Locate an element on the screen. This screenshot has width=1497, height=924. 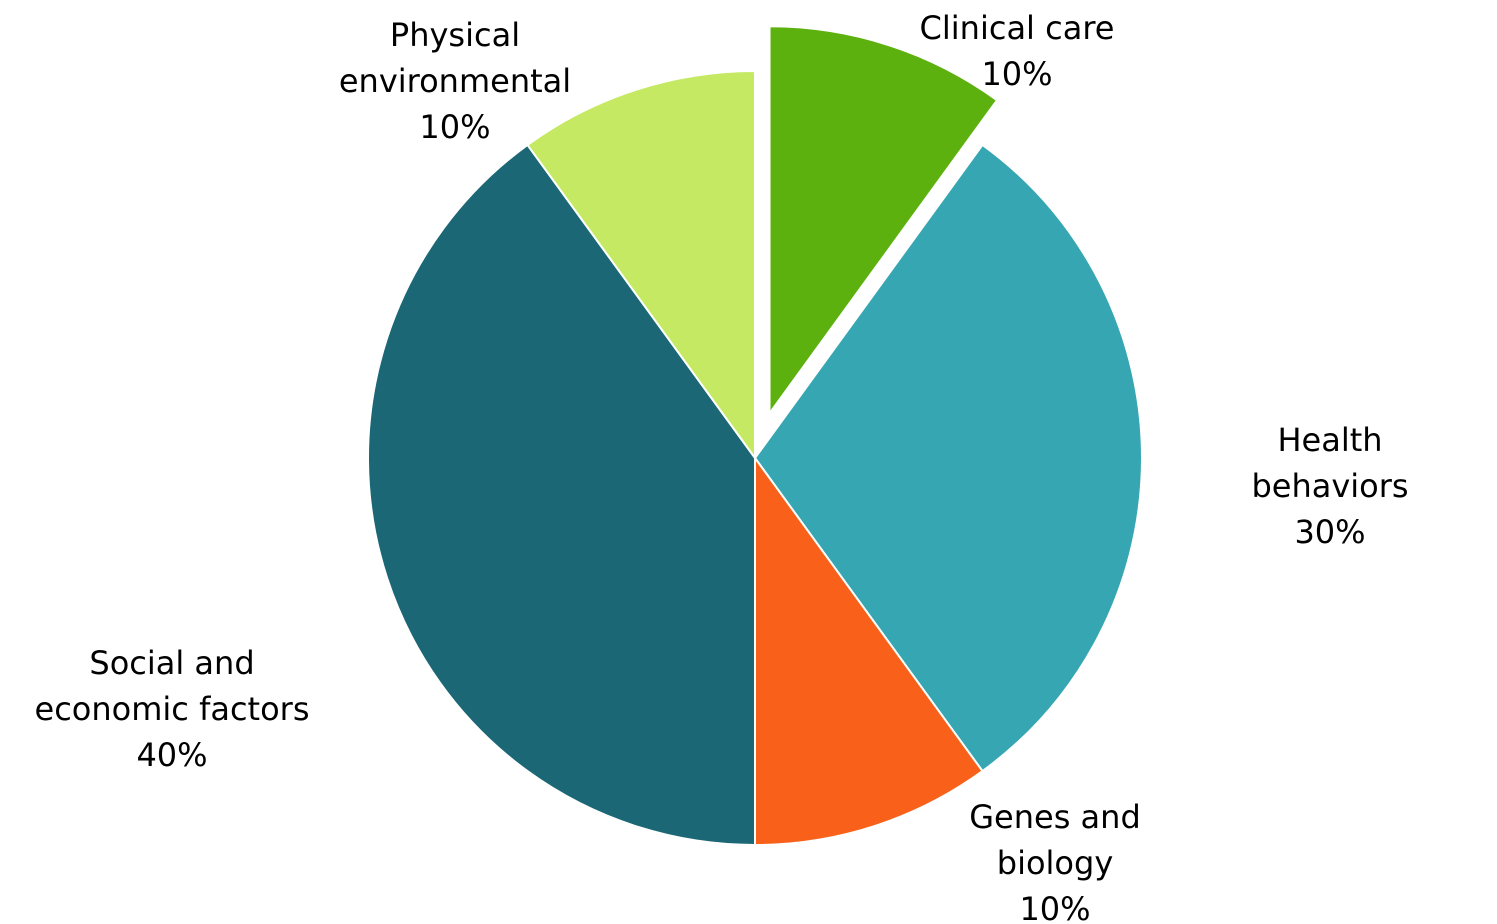
category-label: Clinical care is located at coordinates (1017, 28).